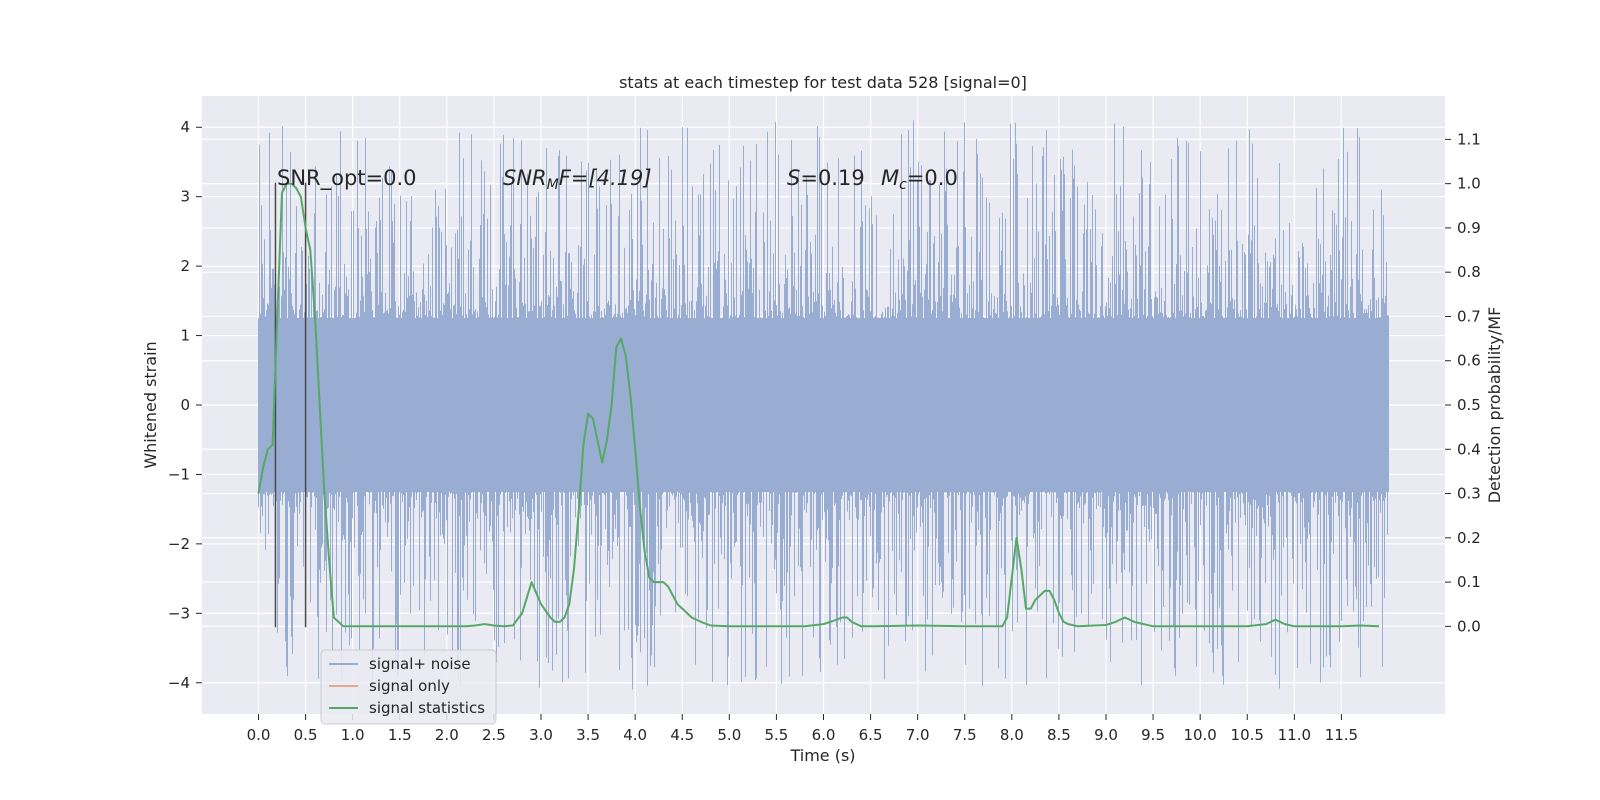 Image resolution: width=1600 pixels, height=800 pixels. Describe the element at coordinates (1469, 626) in the screenshot. I see `y2-tick-label-0: 0.0` at that location.